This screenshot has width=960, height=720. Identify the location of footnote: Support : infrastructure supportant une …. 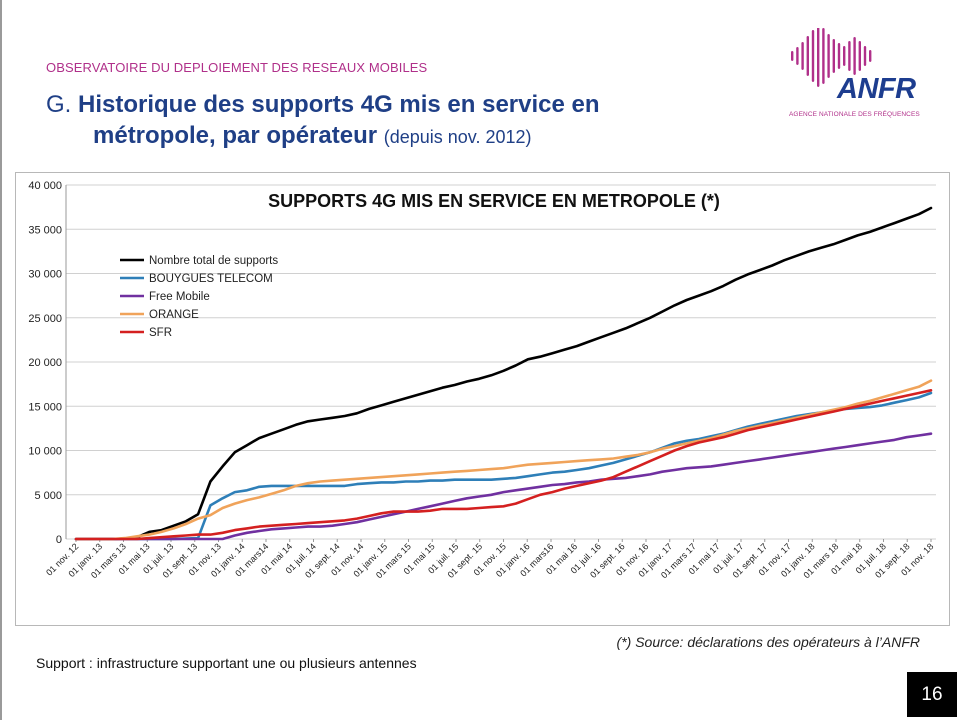
(226, 663).